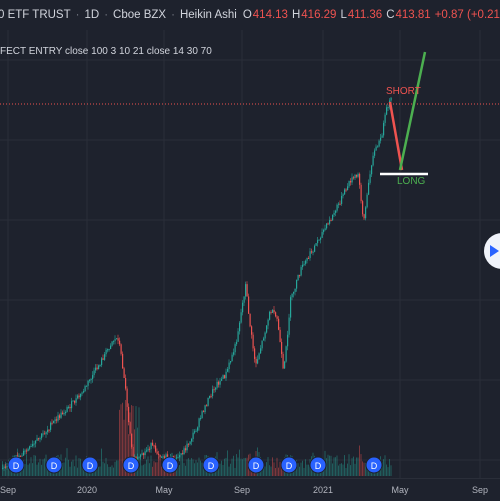  What do you see at coordinates (35, 15) in the screenshot?
I see `symbol-name: 0 ETF TRUST` at bounding box center [35, 15].